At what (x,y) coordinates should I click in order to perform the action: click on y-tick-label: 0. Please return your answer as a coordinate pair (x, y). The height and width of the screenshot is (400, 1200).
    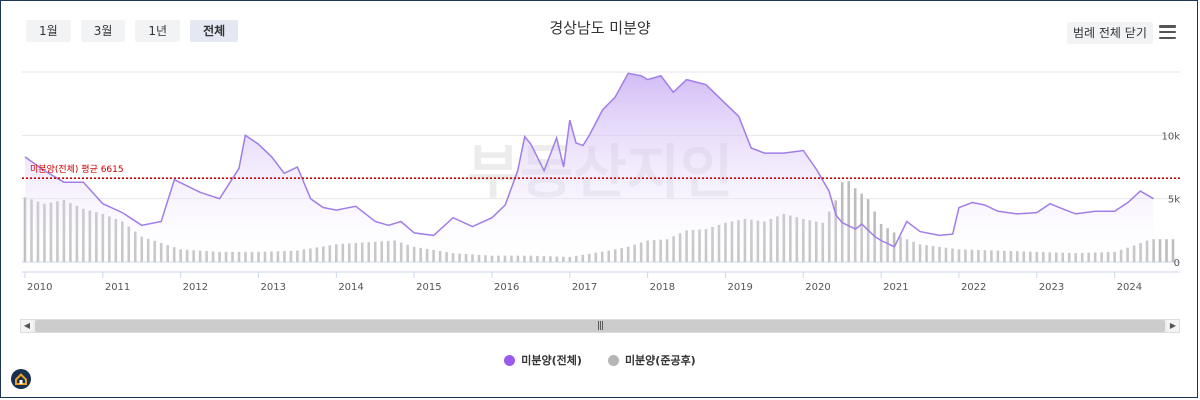
    Looking at the image, I should click on (1177, 263).